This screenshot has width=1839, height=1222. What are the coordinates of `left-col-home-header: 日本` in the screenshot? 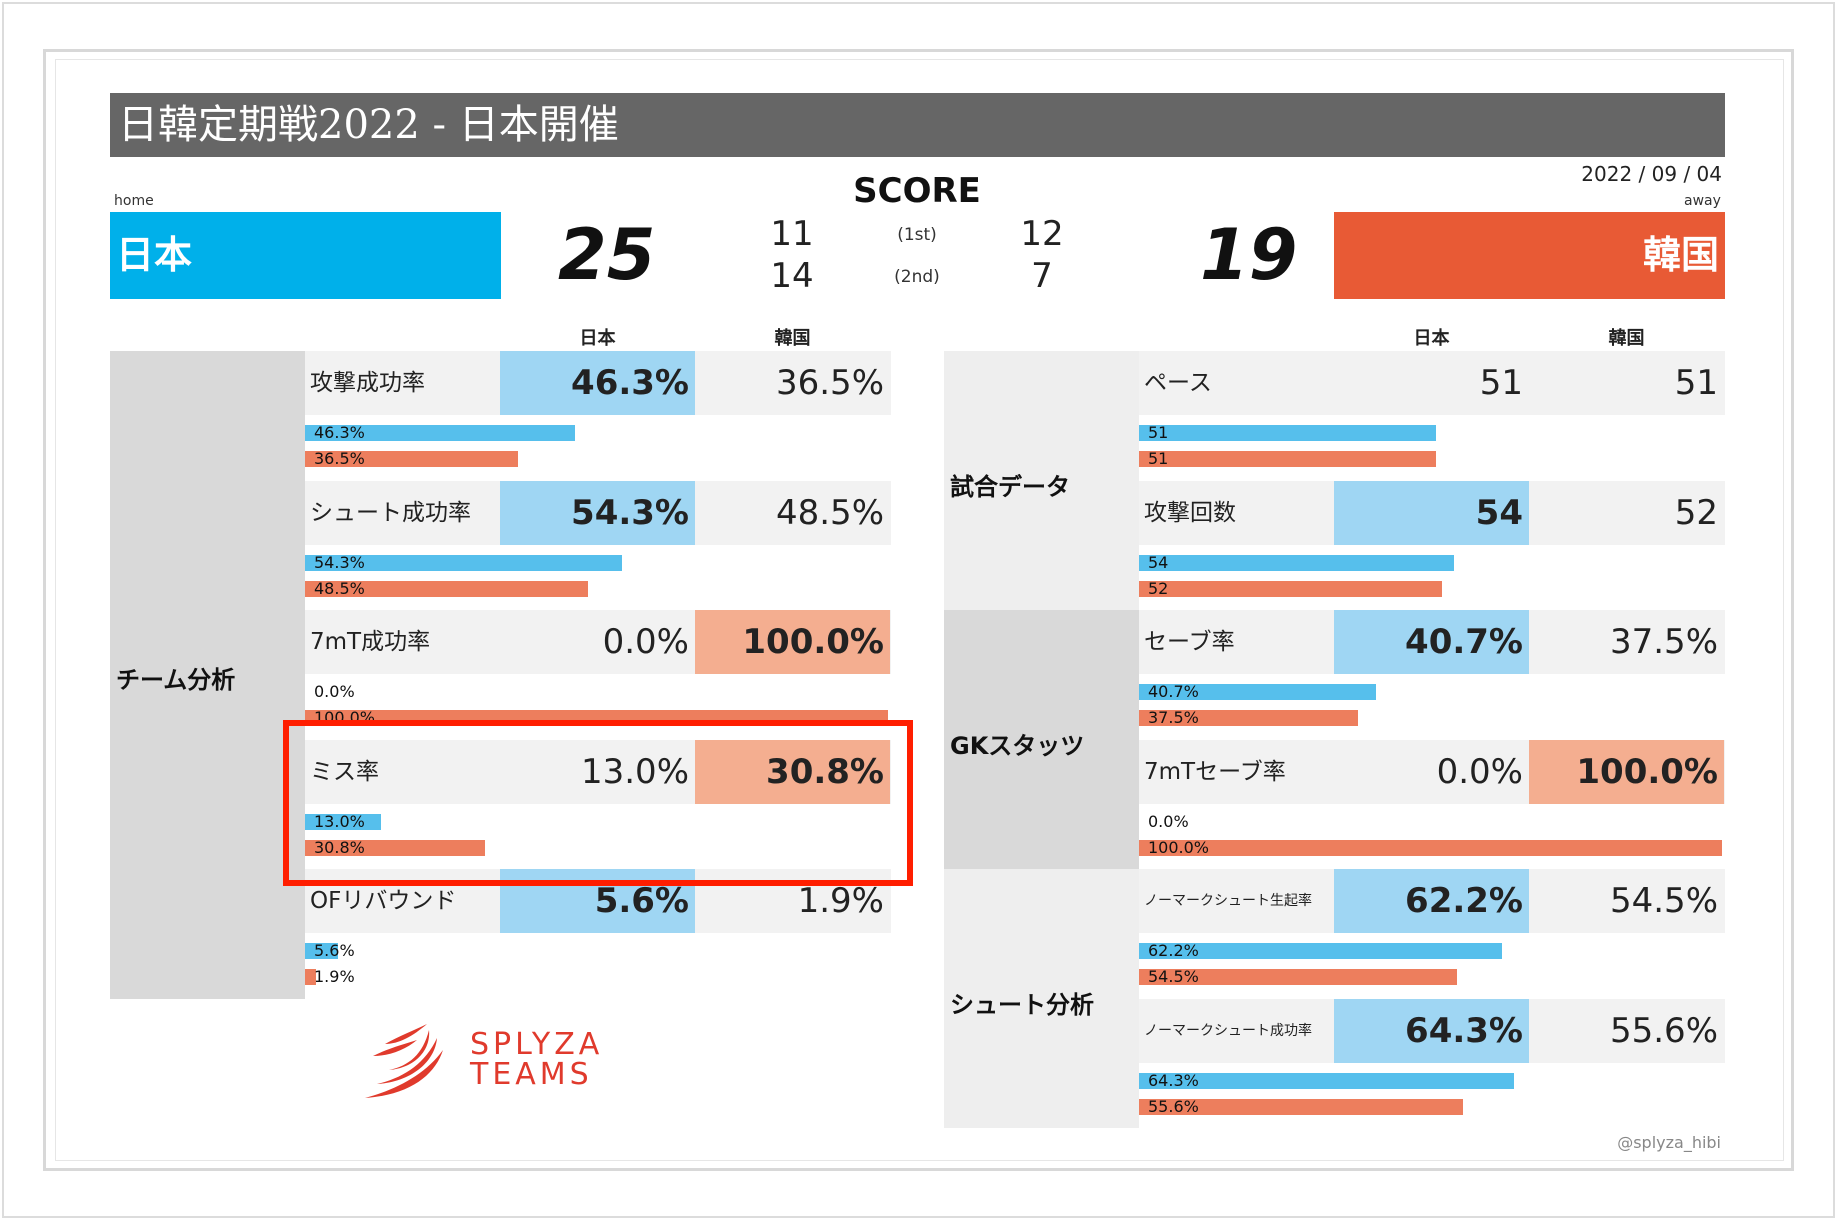 It's located at (597, 338).